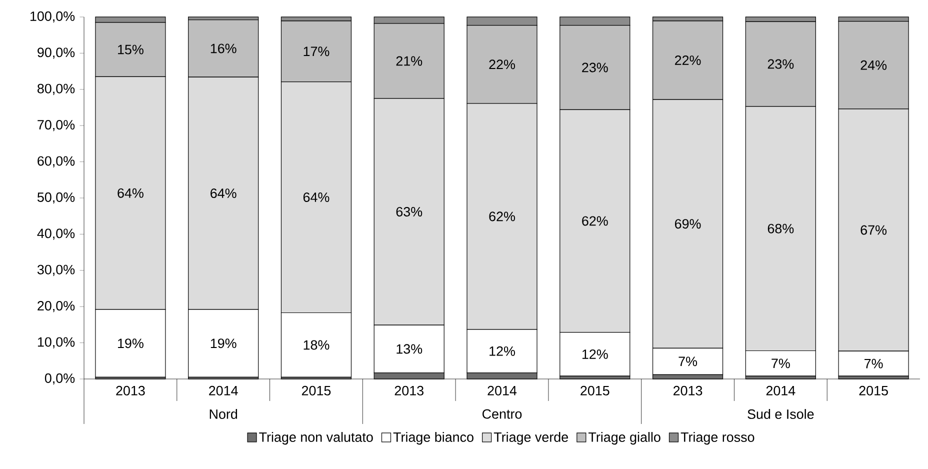 The height and width of the screenshot is (469, 928). I want to click on text: Nord, so click(224, 414).